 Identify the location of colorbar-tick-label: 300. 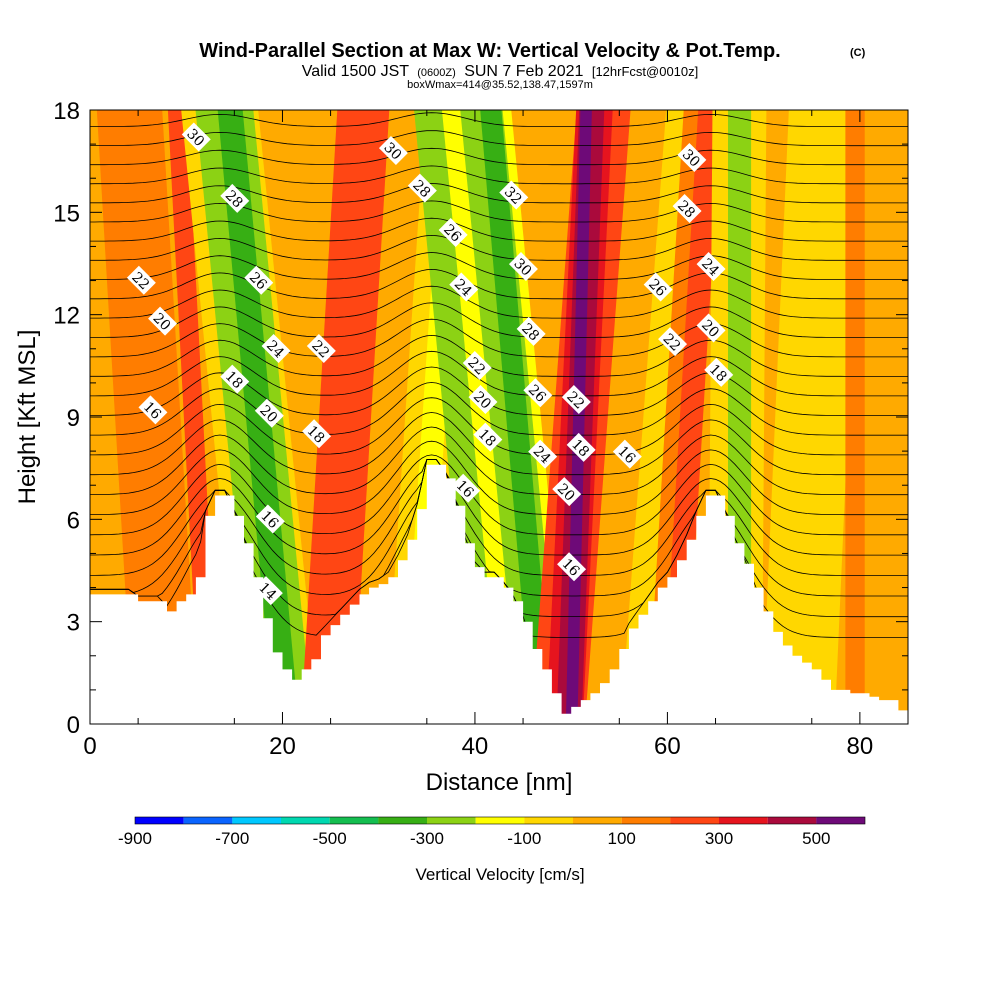
(719, 838).